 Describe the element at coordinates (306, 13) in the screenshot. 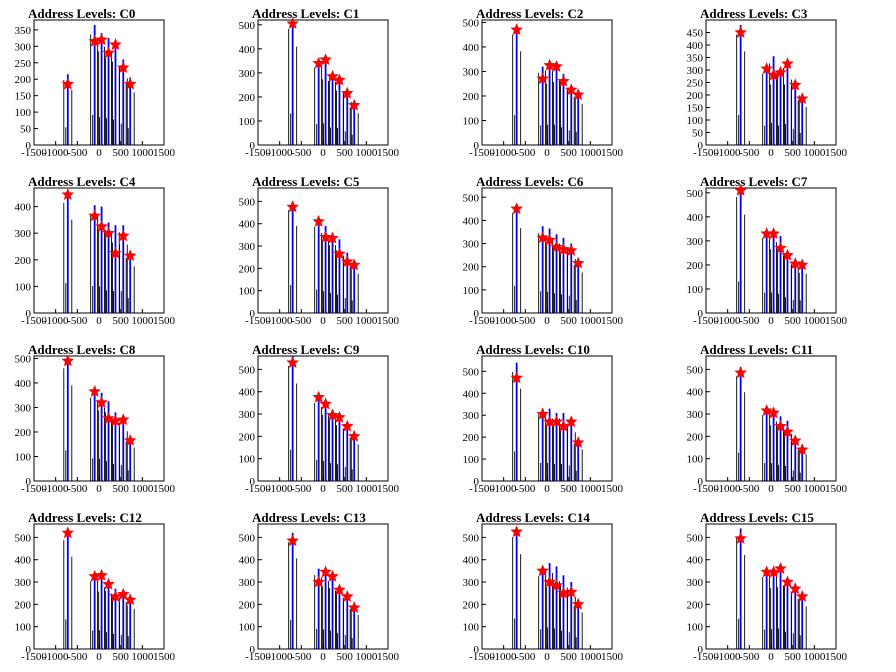

I see `chart-title: Address Levels: C1` at that location.